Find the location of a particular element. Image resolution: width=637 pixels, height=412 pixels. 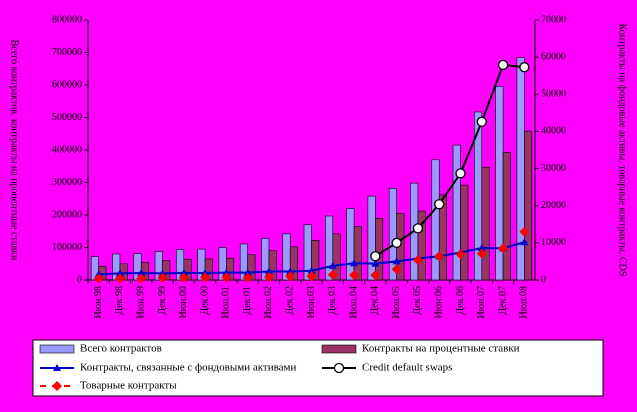

x-tick-label: Дек.06 is located at coordinates (460, 300).